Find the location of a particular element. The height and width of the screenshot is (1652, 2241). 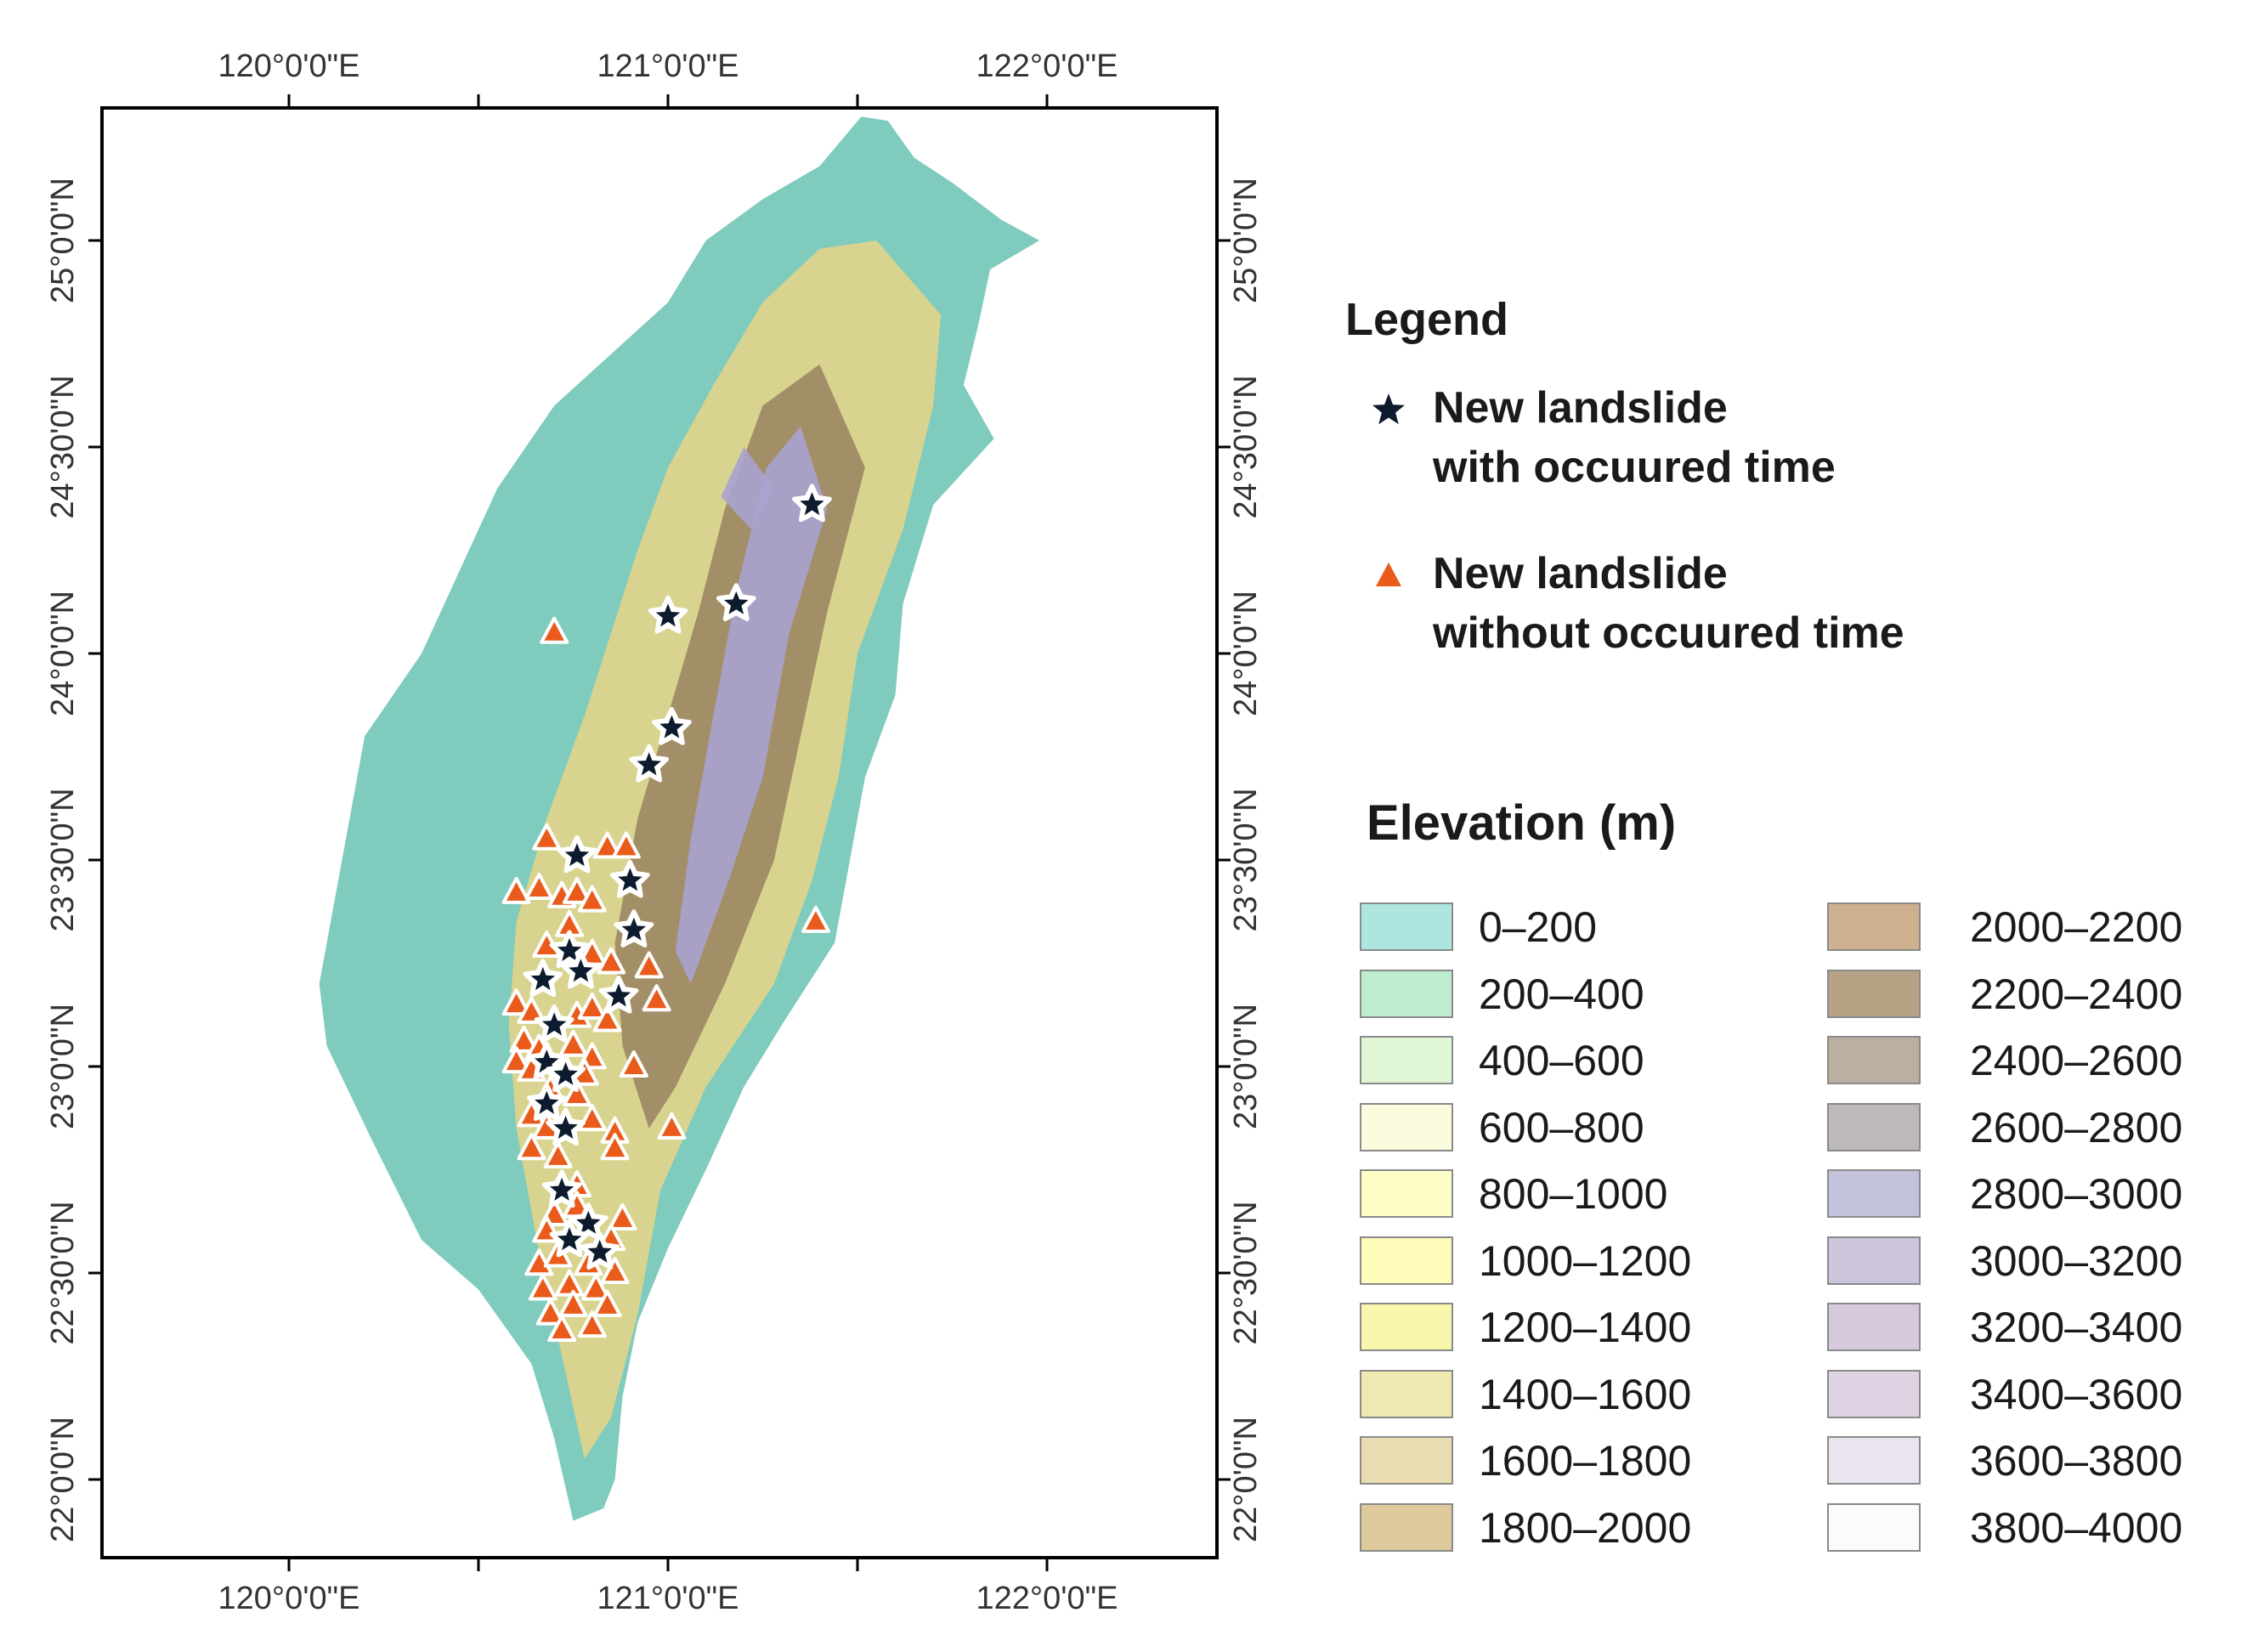

elevation-class-label: 0–200 is located at coordinates (1538, 927).